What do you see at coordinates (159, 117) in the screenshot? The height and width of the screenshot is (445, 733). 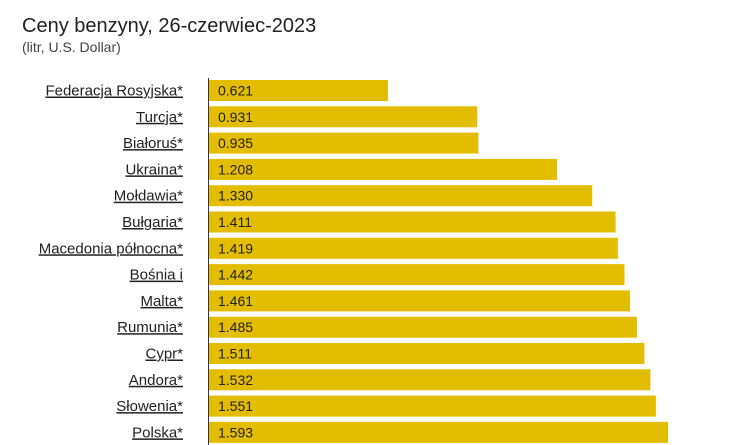 I see `category-label-turcja: Turcja*` at bounding box center [159, 117].